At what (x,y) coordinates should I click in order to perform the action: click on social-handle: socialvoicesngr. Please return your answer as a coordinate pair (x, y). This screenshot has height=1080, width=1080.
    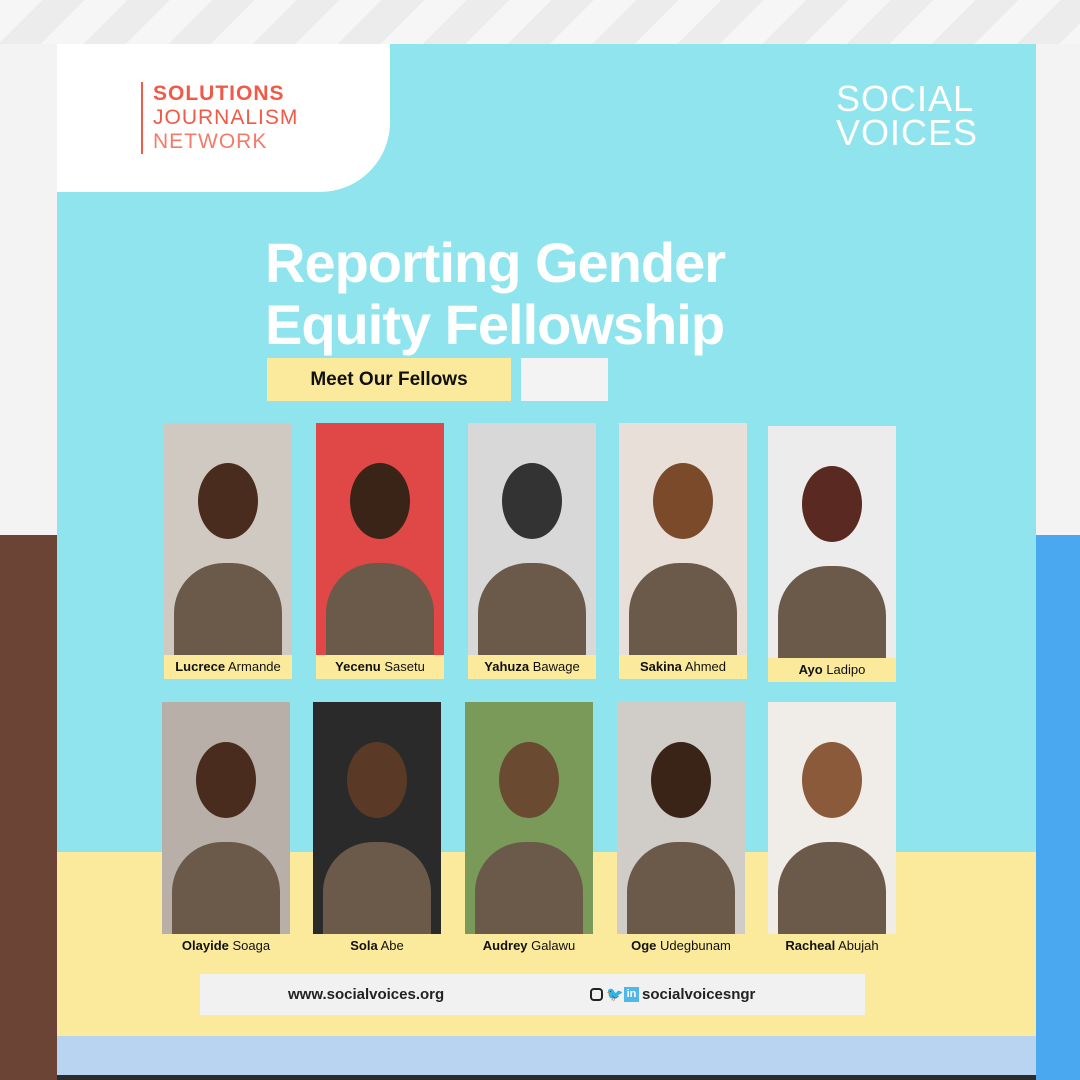
    Looking at the image, I should click on (699, 994).